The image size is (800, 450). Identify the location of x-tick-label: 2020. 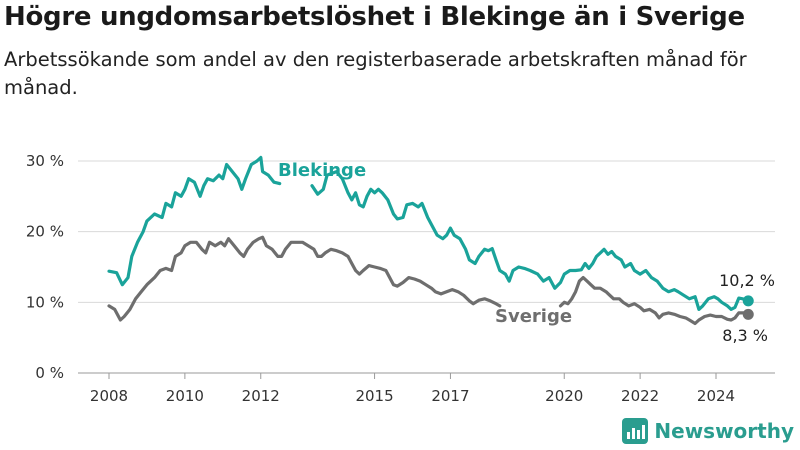
(564, 396).